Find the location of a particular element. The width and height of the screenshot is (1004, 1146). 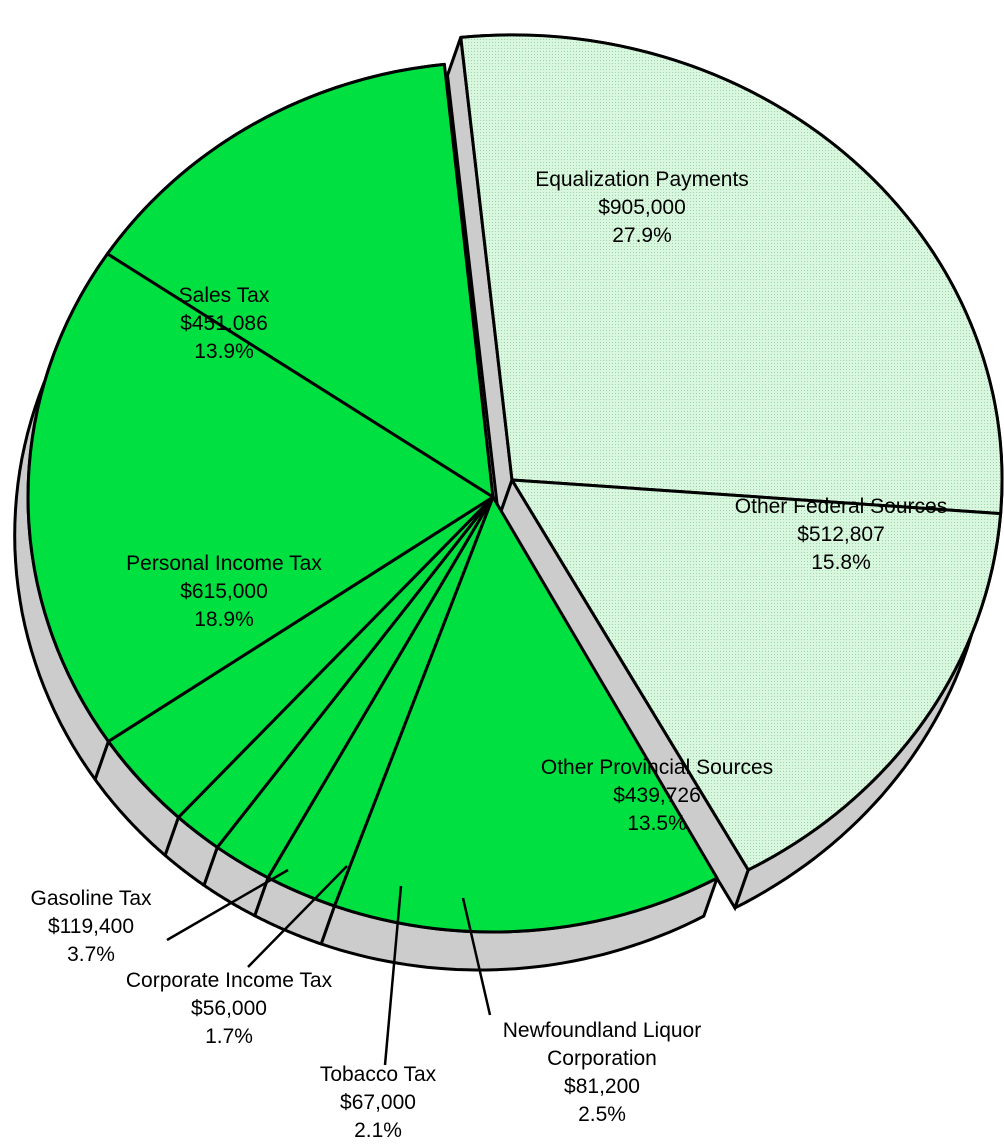

label-line: Sales Tax is located at coordinates (224, 295).